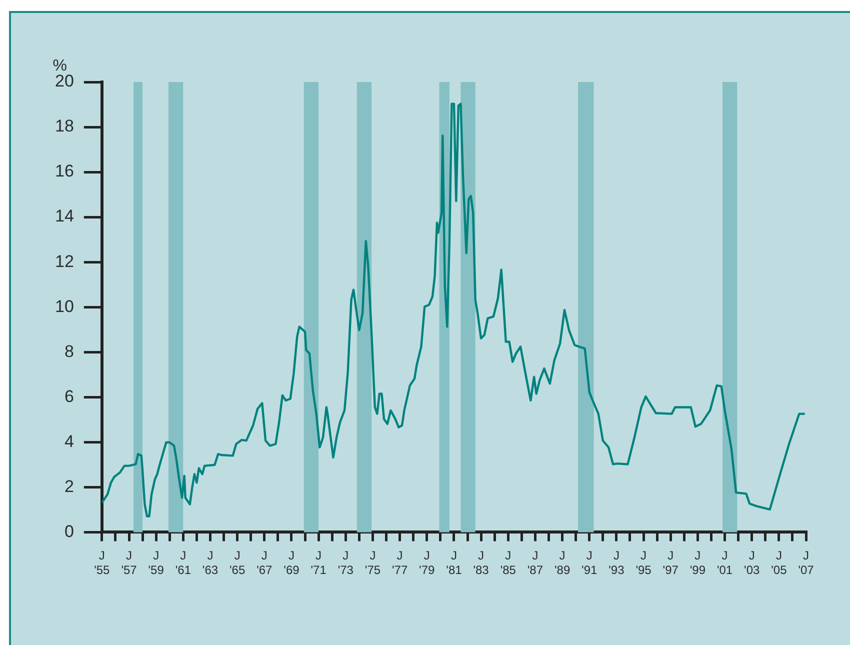 The height and width of the screenshot is (645, 850). What do you see at coordinates (69, 486) in the screenshot?
I see `y-tick-label: 2` at bounding box center [69, 486].